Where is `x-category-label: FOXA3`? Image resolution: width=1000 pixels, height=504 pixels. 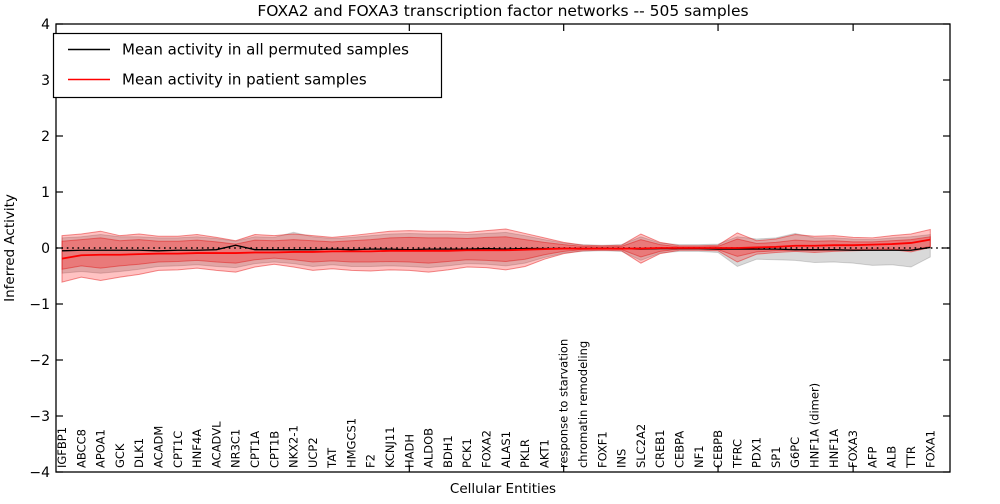 x-category-label: FOXA3 is located at coordinates (853, 449).